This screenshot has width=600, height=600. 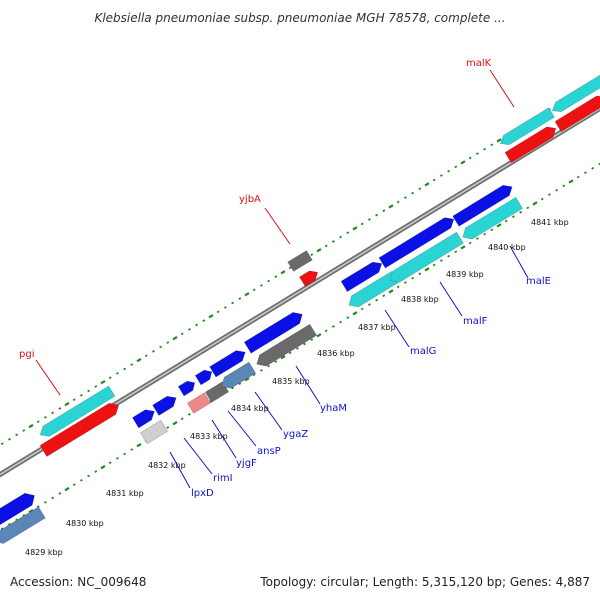 What do you see at coordinates (465, 274) in the screenshot?
I see `kbp-label: 4839 kbp` at bounding box center [465, 274].